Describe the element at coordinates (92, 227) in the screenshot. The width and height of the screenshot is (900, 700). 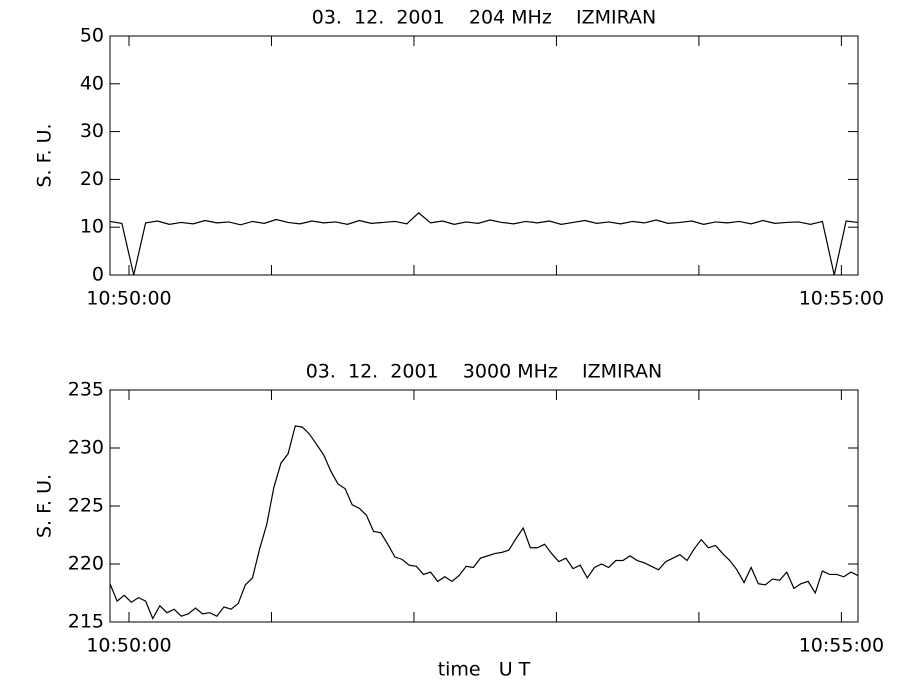
I see `y-tick-label: 10` at that location.